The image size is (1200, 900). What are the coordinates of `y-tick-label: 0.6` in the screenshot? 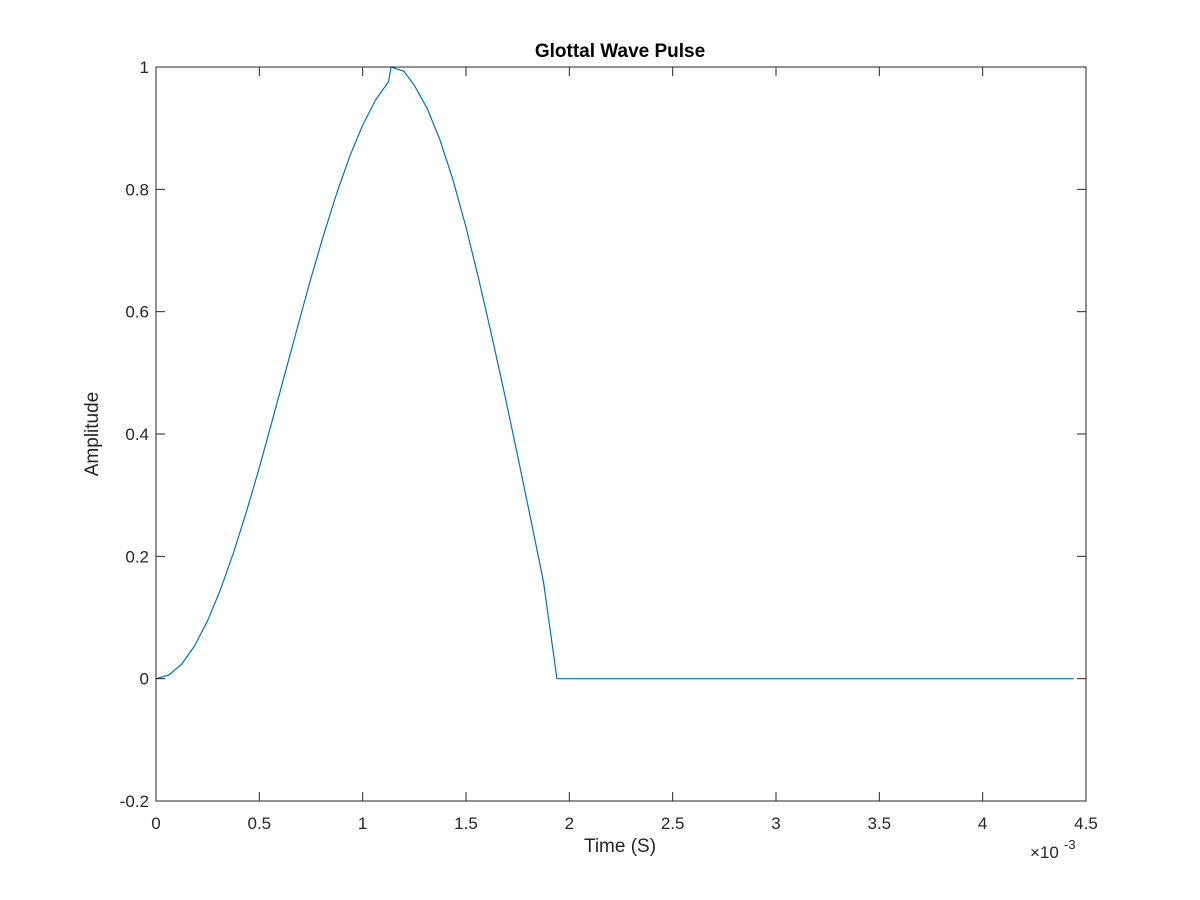 It's located at (137, 312).